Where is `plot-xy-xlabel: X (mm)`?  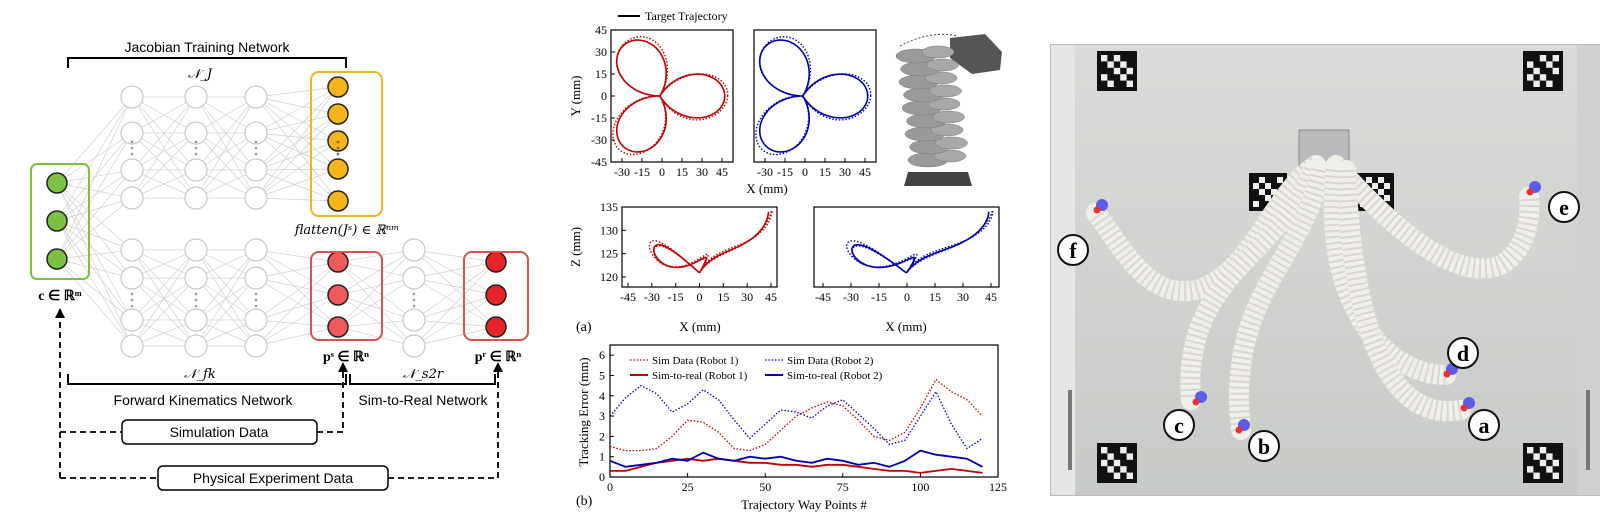 plot-xy-xlabel: X (mm) is located at coordinates (767, 188).